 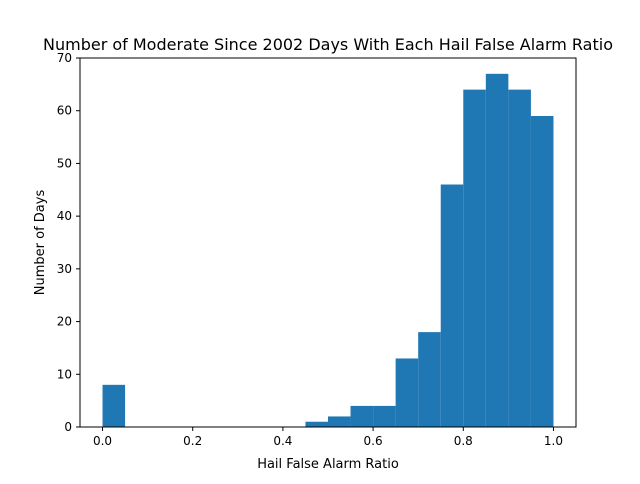 I want to click on y-tick-label: 20, so click(x=64, y=322).